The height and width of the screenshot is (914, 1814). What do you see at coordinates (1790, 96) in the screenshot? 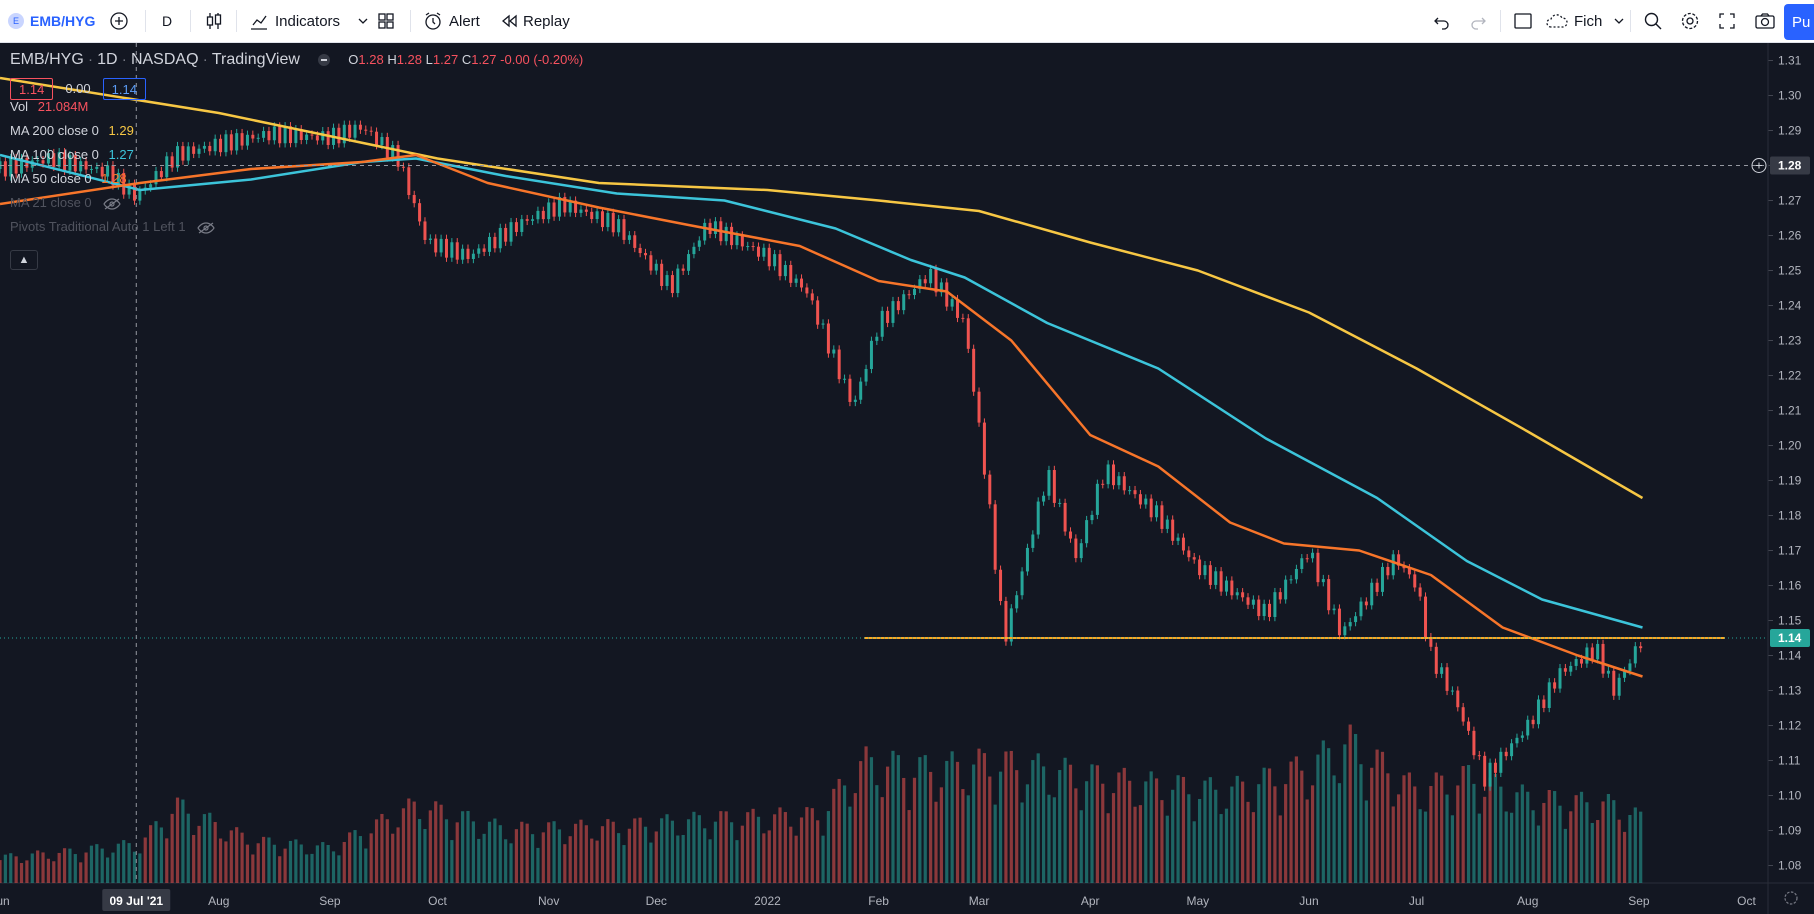
I see `y-axis-tick-label: 1.30` at bounding box center [1790, 96].